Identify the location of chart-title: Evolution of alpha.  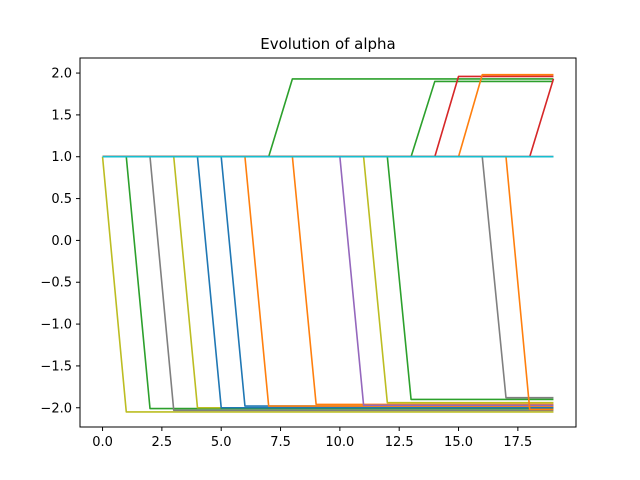
(328, 44).